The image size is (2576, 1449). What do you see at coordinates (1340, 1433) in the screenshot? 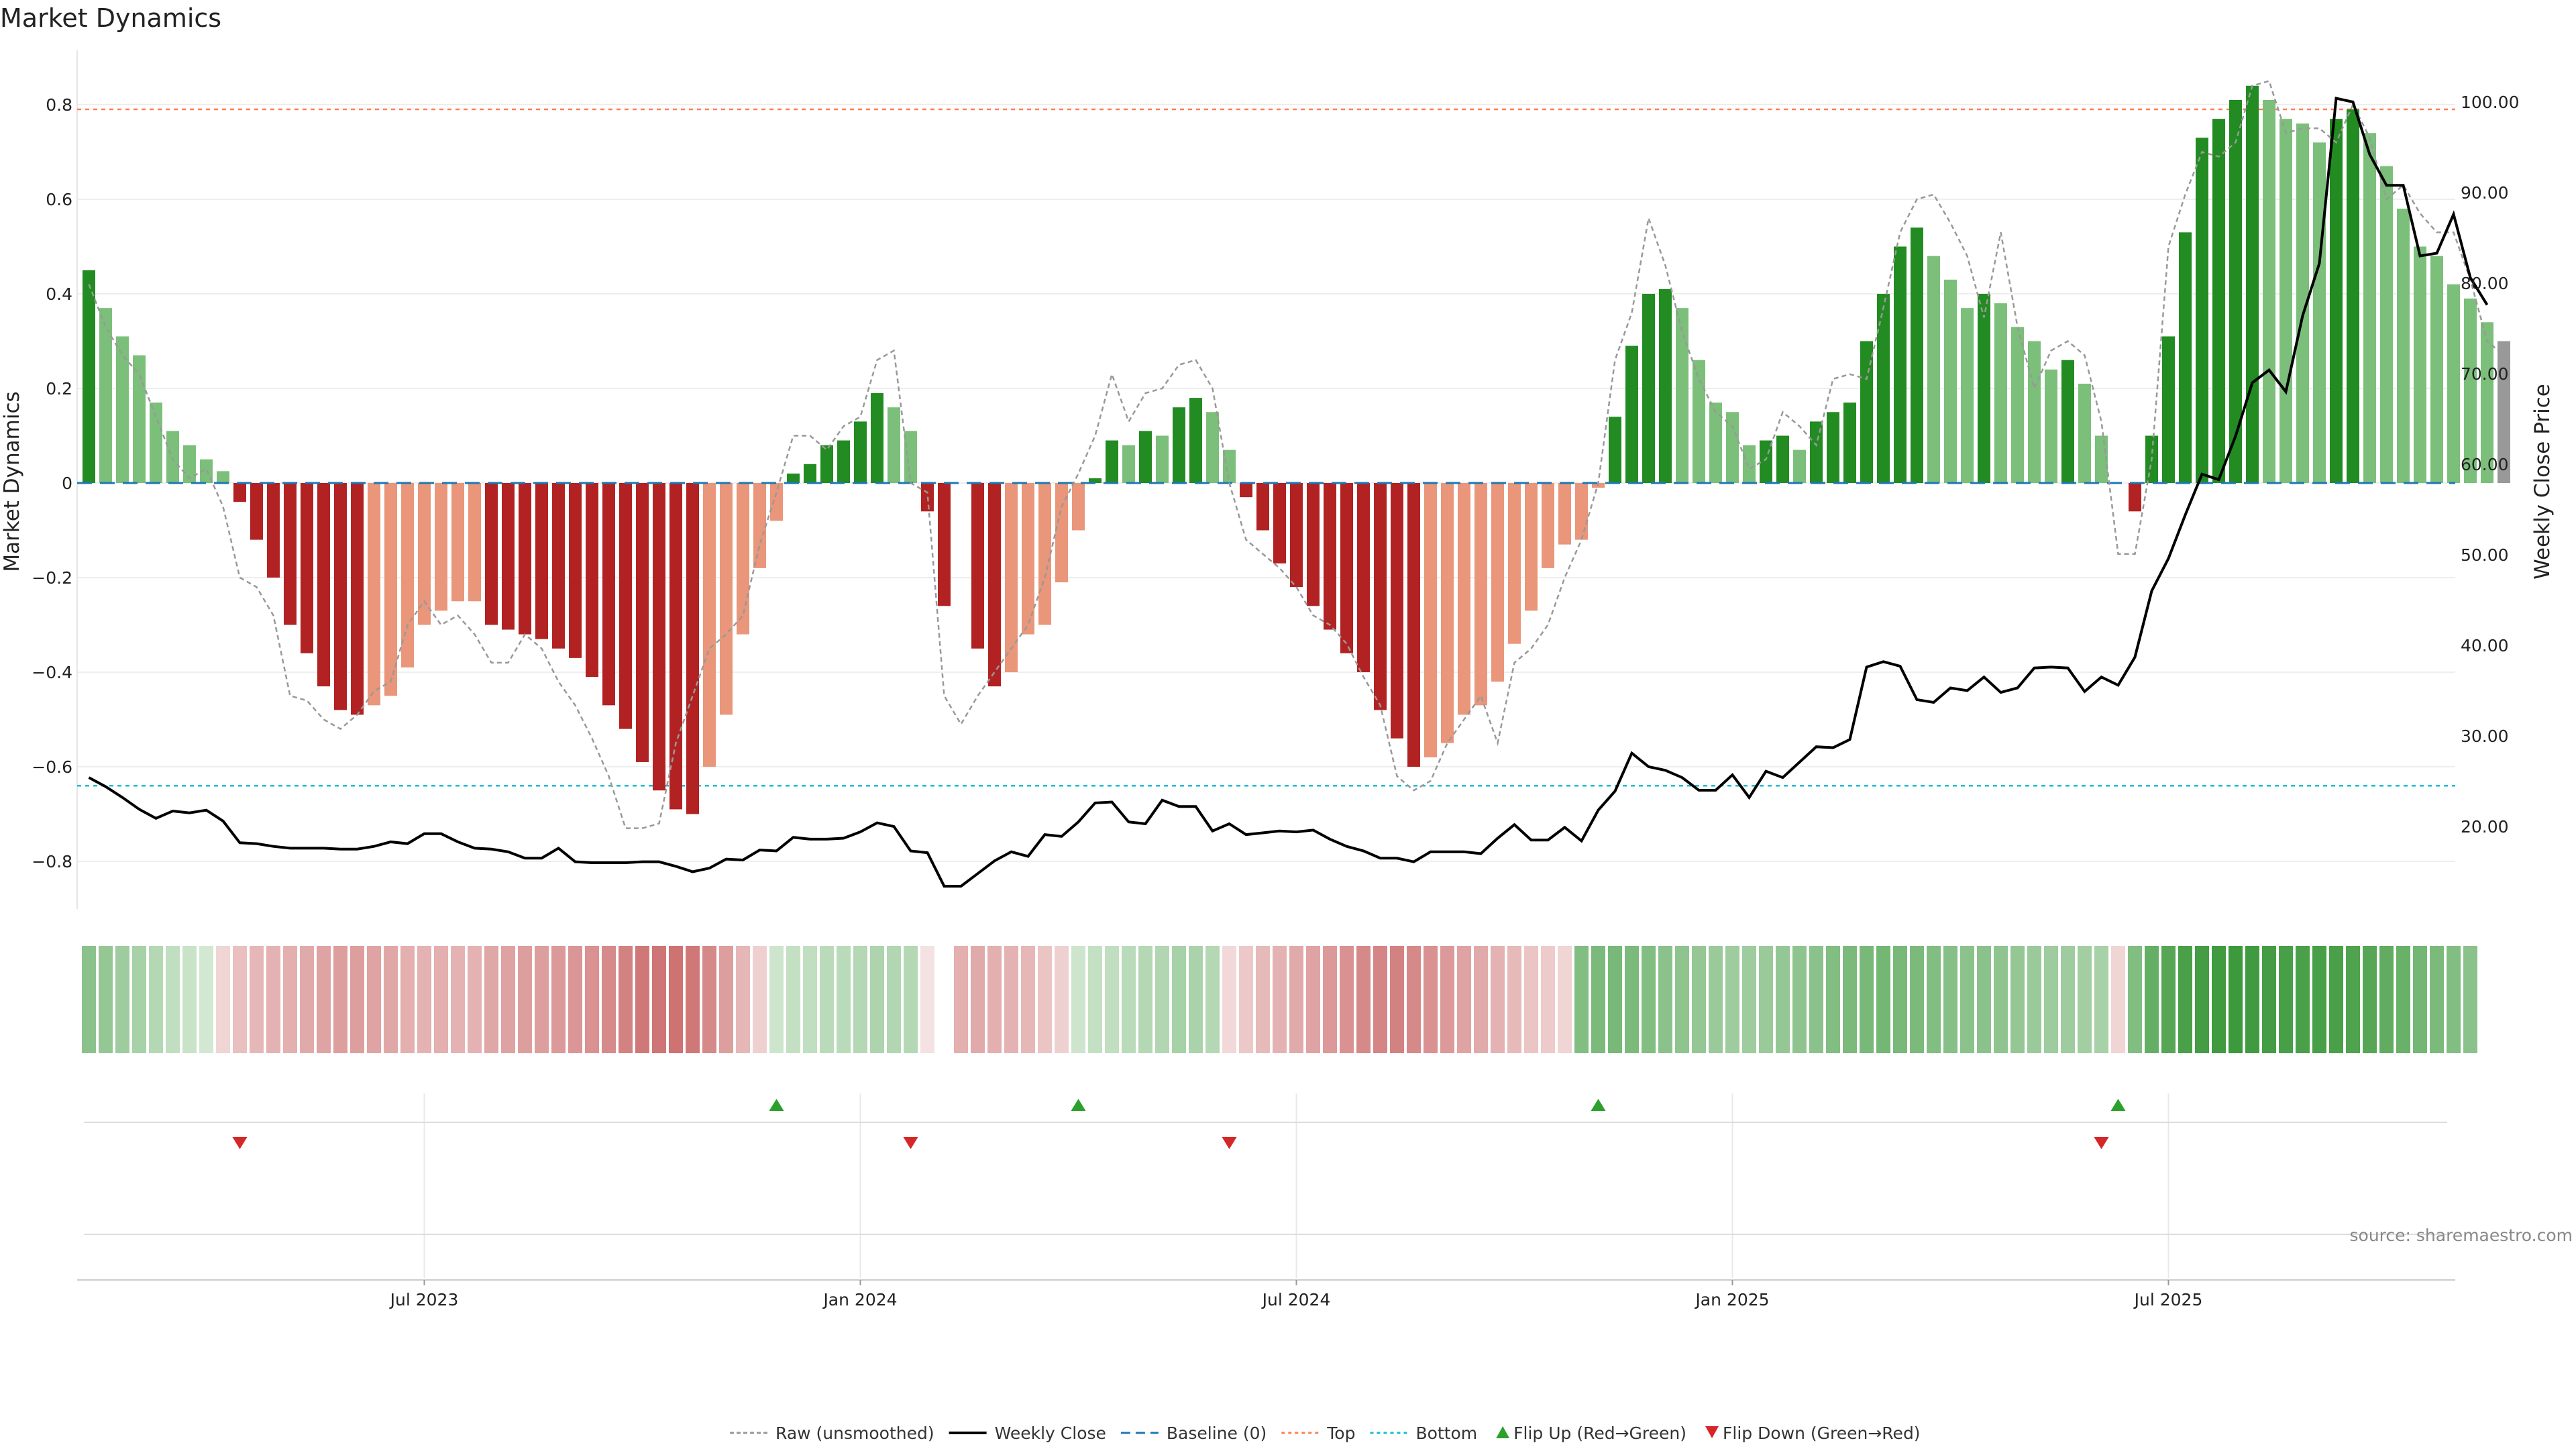
I see `legend-label: Top` at bounding box center [1340, 1433].